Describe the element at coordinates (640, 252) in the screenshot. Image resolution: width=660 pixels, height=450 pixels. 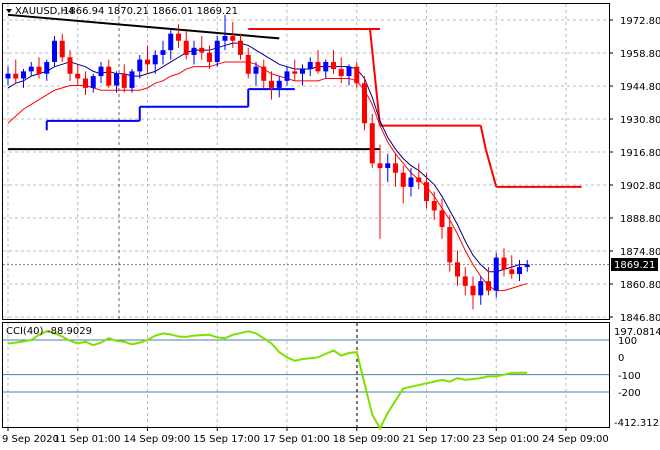
I see `price-tick-label: 1874.80` at that location.